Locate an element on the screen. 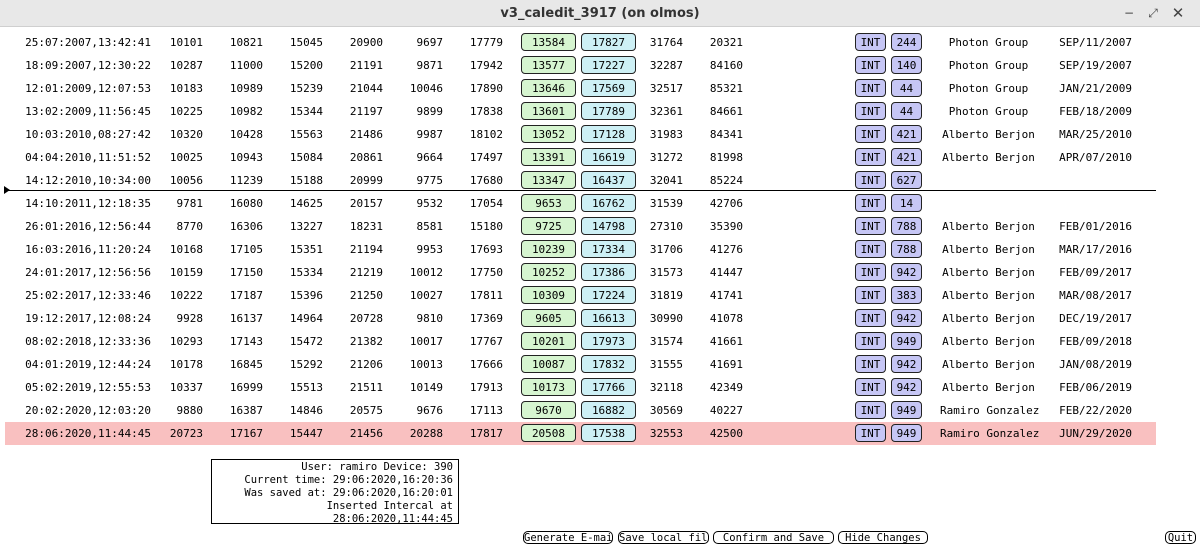 The width and height of the screenshot is (1200, 549). row-cyan-value: 17538 is located at coordinates (608, 433).